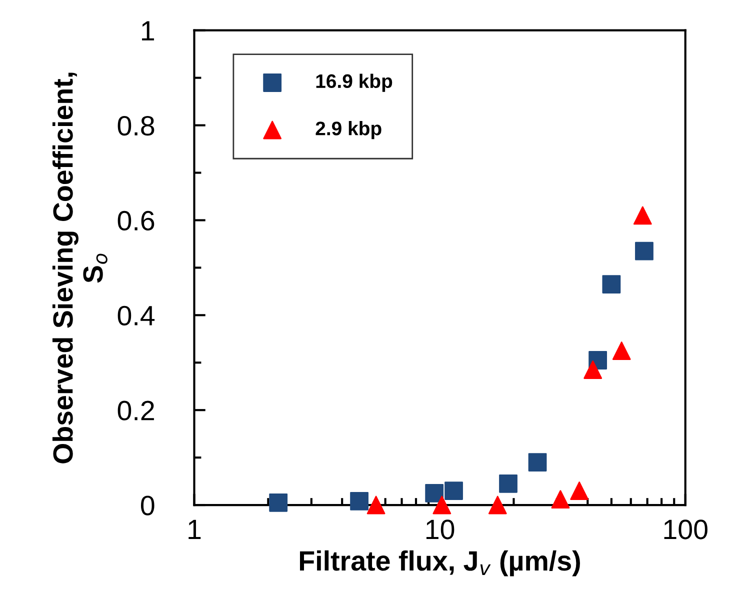  Describe the element at coordinates (80, 268) in the screenshot. I see `y-axis-title: Observed Sieving Coefficient, S$_{o}$` at that location.